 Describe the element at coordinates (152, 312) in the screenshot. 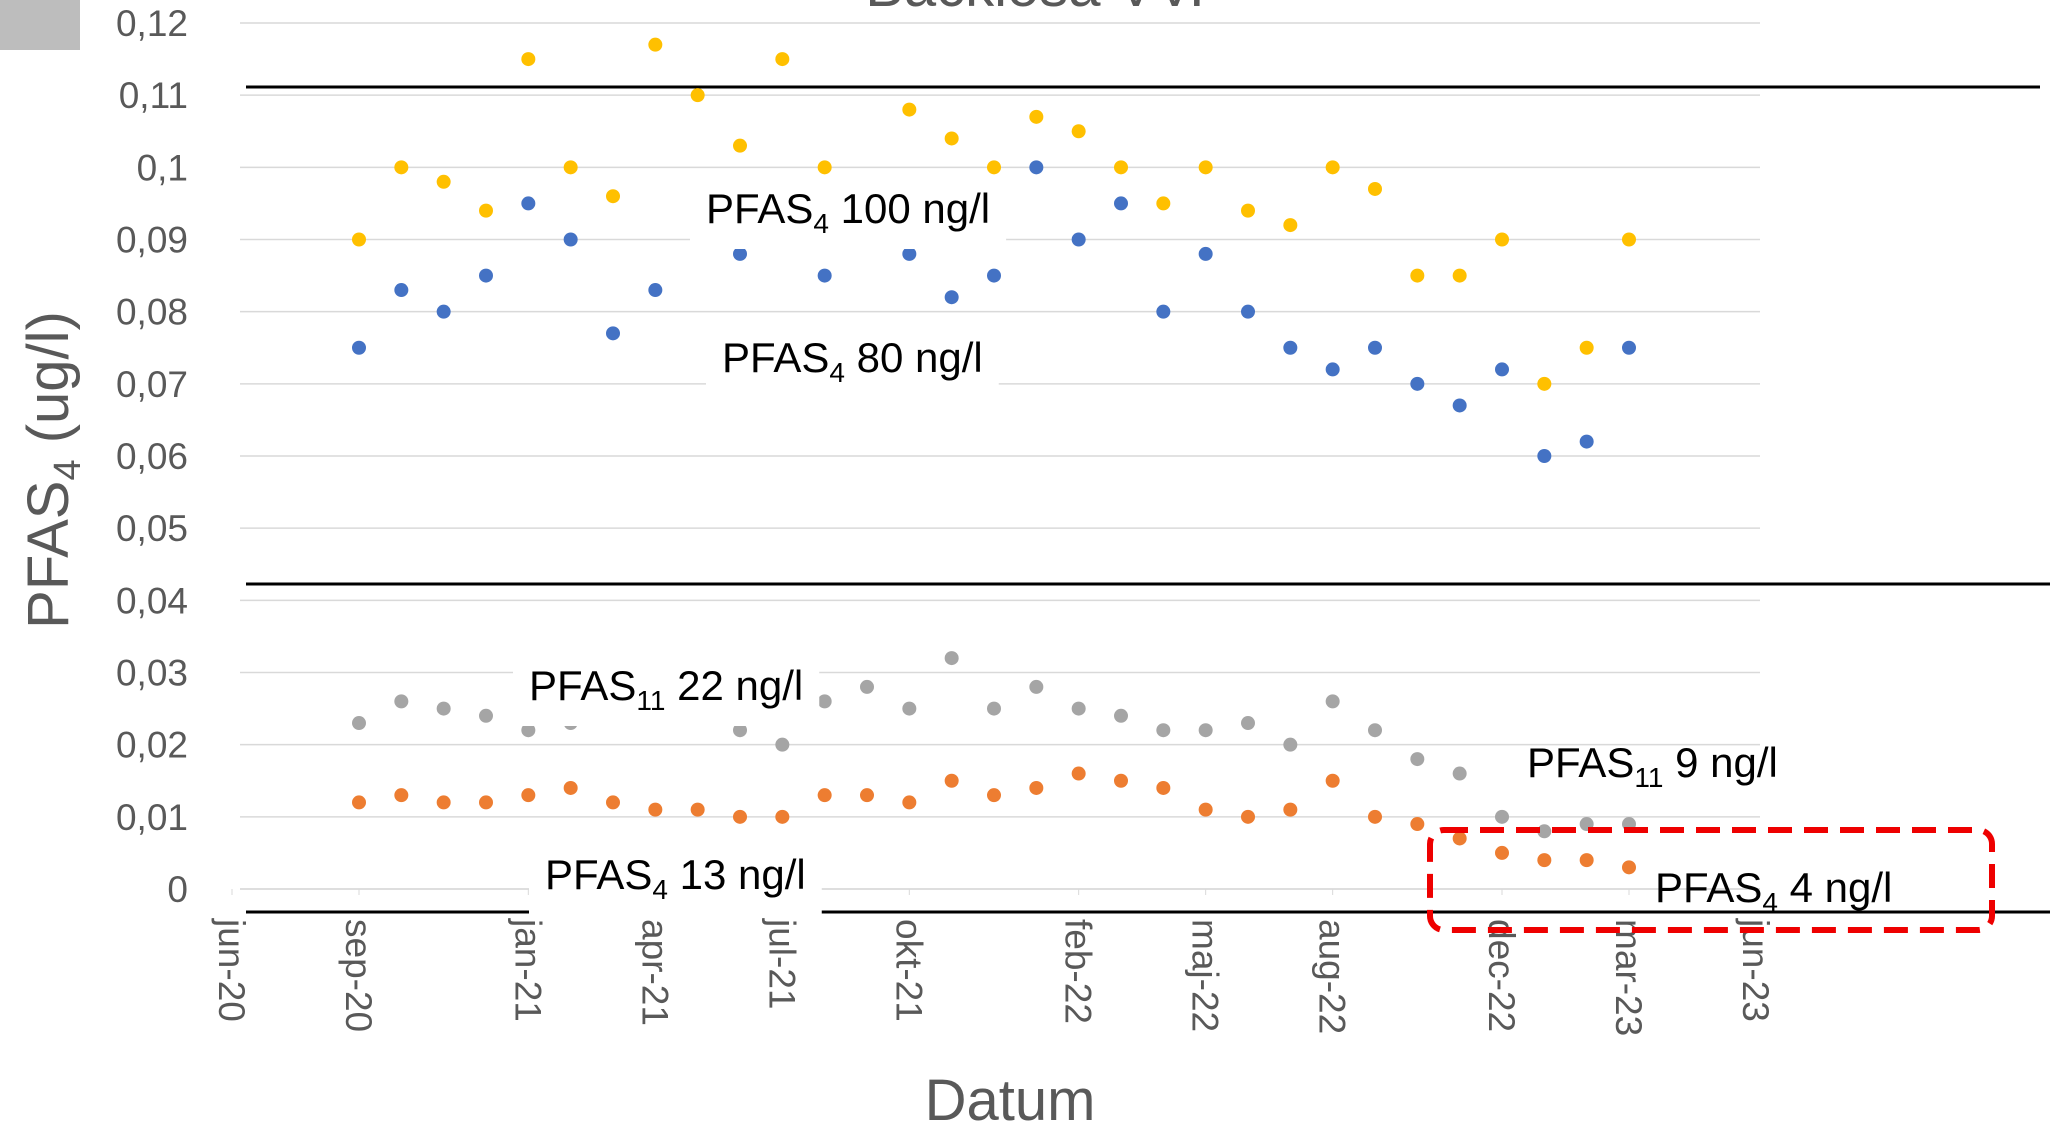

I see `y-tick-label: 0,08` at that location.